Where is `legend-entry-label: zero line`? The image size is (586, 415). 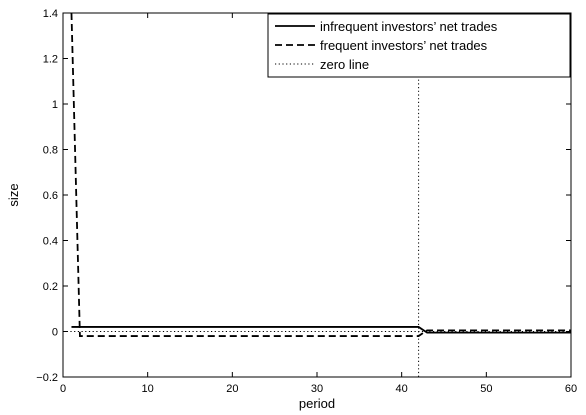
legend-entry-label: zero line is located at coordinates (344, 64).